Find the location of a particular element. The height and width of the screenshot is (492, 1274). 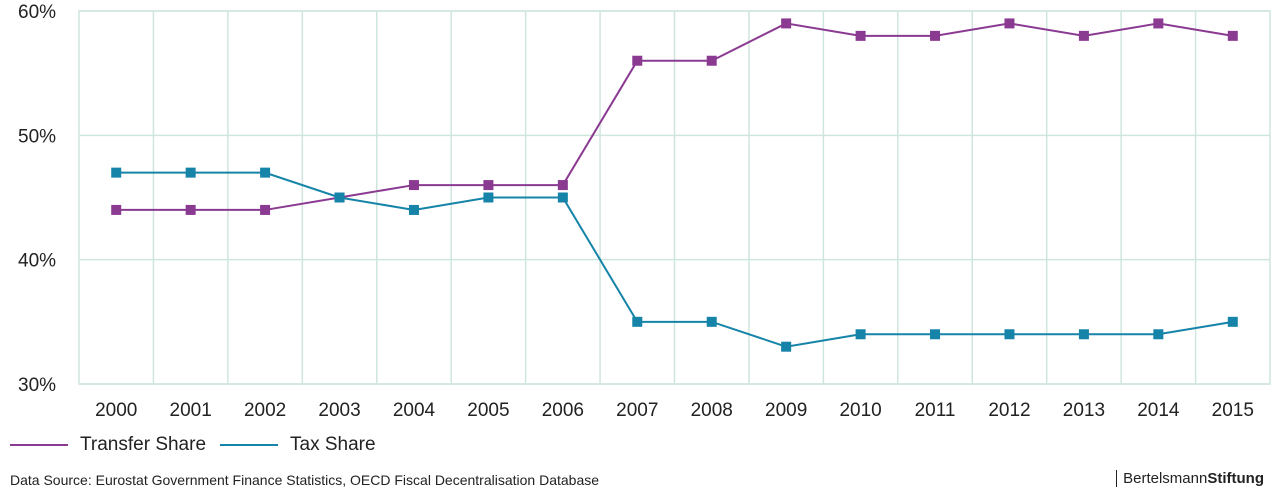

x-tick-label: 2015 is located at coordinates (1233, 410).